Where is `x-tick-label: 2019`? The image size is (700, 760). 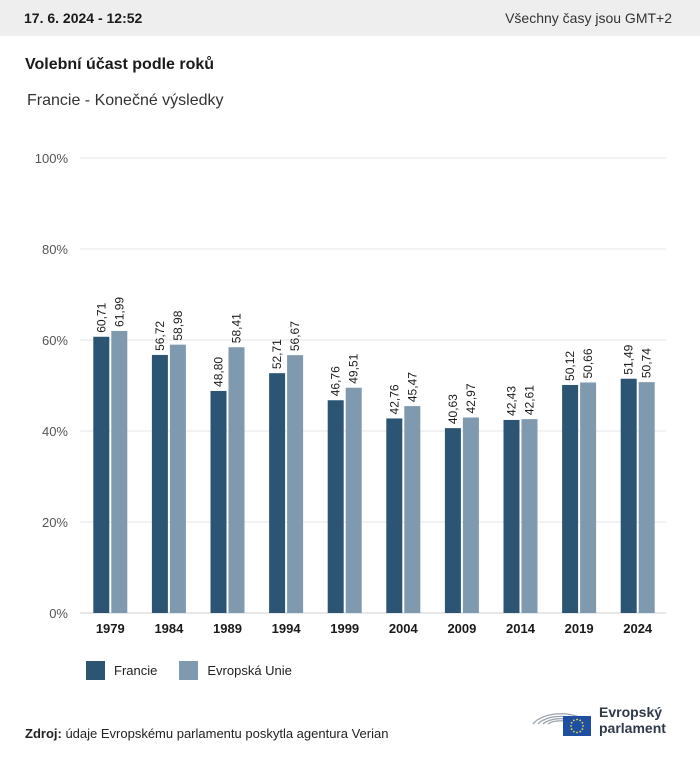 x-tick-label: 2019 is located at coordinates (579, 628).